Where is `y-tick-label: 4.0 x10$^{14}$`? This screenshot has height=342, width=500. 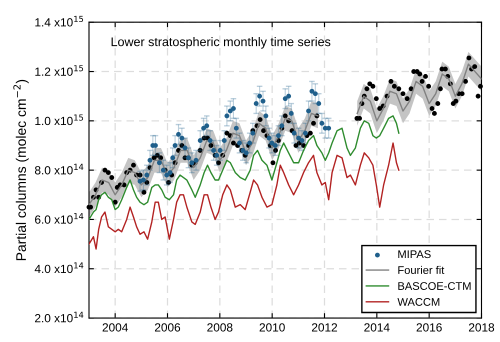
y-tick-label: 4.0 x10$^{14}$ is located at coordinates (59, 268).